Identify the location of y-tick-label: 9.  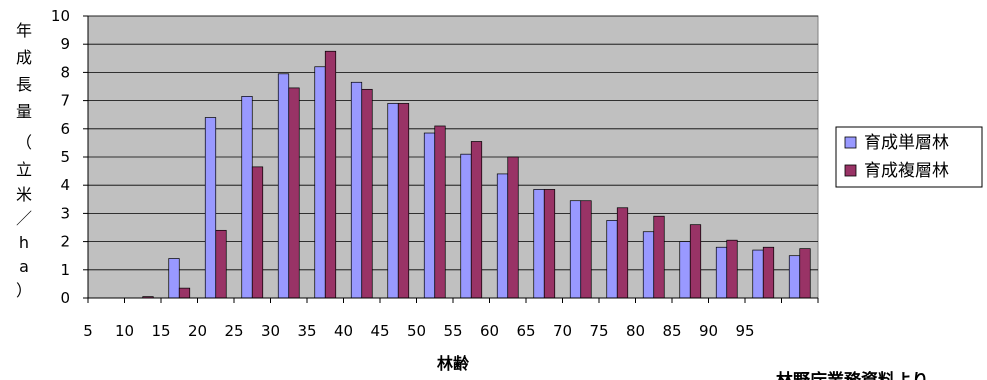
(65, 44).